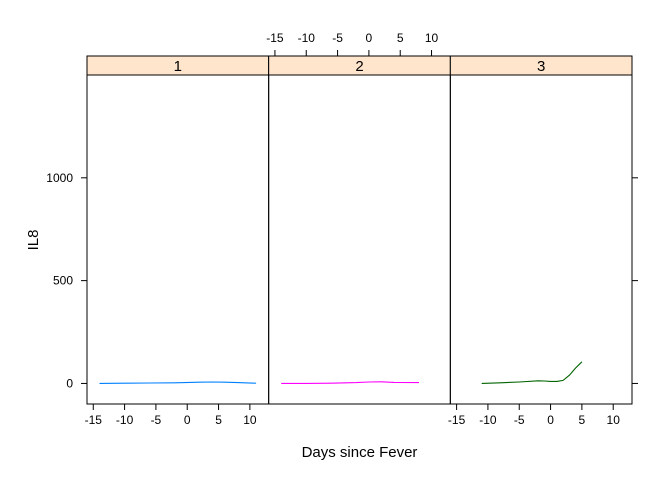  I want to click on strip-label-2: 2, so click(359, 66).